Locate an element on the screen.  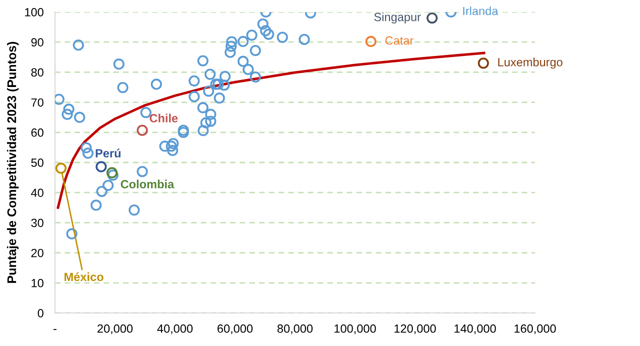
text: México is located at coordinates (84, 277).